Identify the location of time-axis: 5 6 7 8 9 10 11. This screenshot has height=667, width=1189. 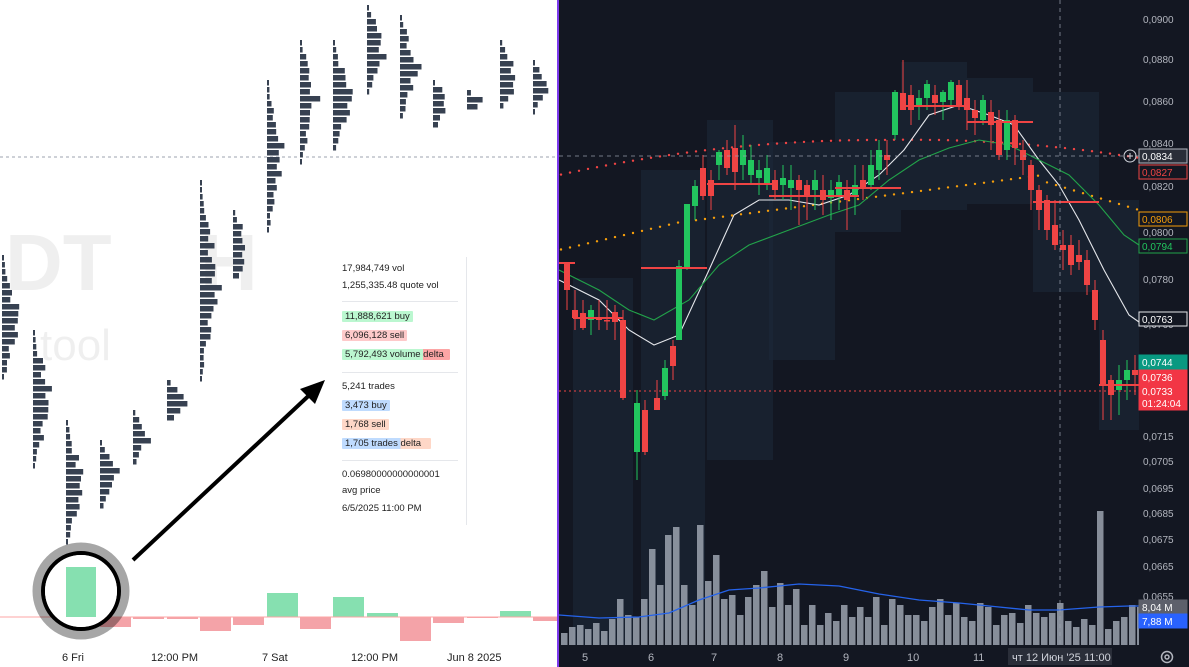
(783, 658).